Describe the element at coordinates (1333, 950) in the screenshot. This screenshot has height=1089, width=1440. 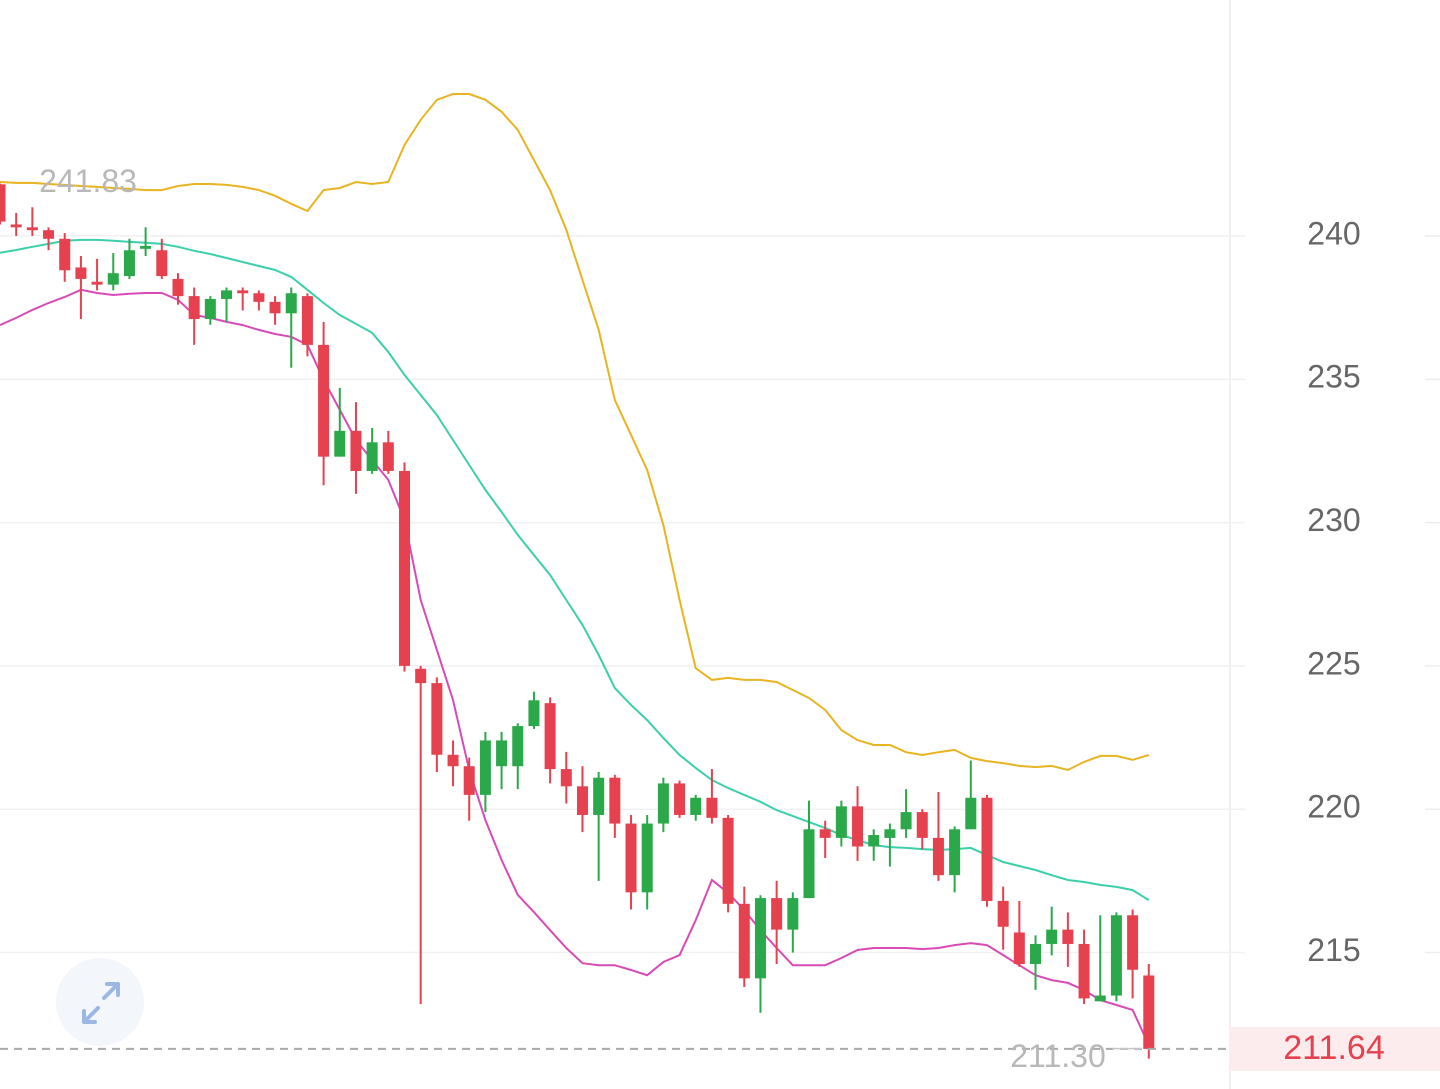
I see `y-tick-label: 215` at that location.